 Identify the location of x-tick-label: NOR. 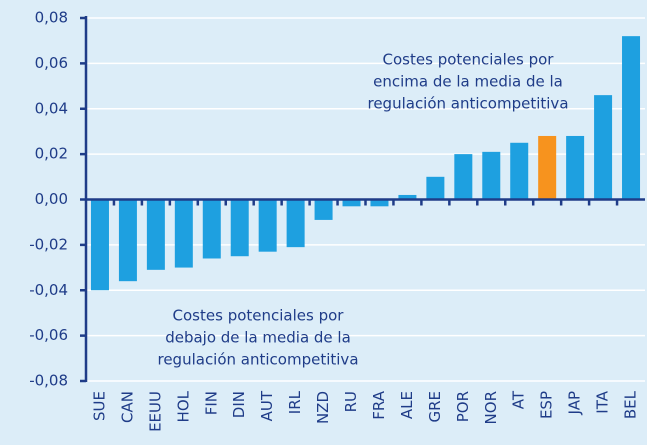
(491, 407).